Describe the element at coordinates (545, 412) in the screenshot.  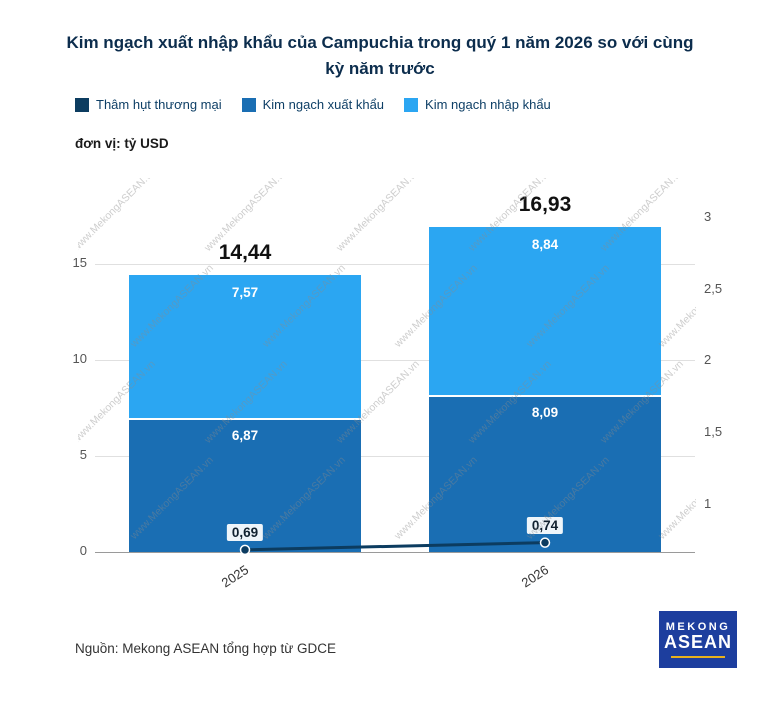
I see `bar-value-export: 8,09` at that location.